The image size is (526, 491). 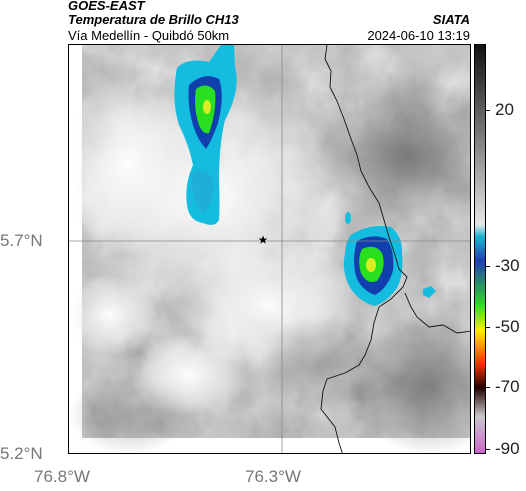 What do you see at coordinates (153, 19) in the screenshot?
I see `product-title: Temperatura de Brillo CH13` at bounding box center [153, 19].